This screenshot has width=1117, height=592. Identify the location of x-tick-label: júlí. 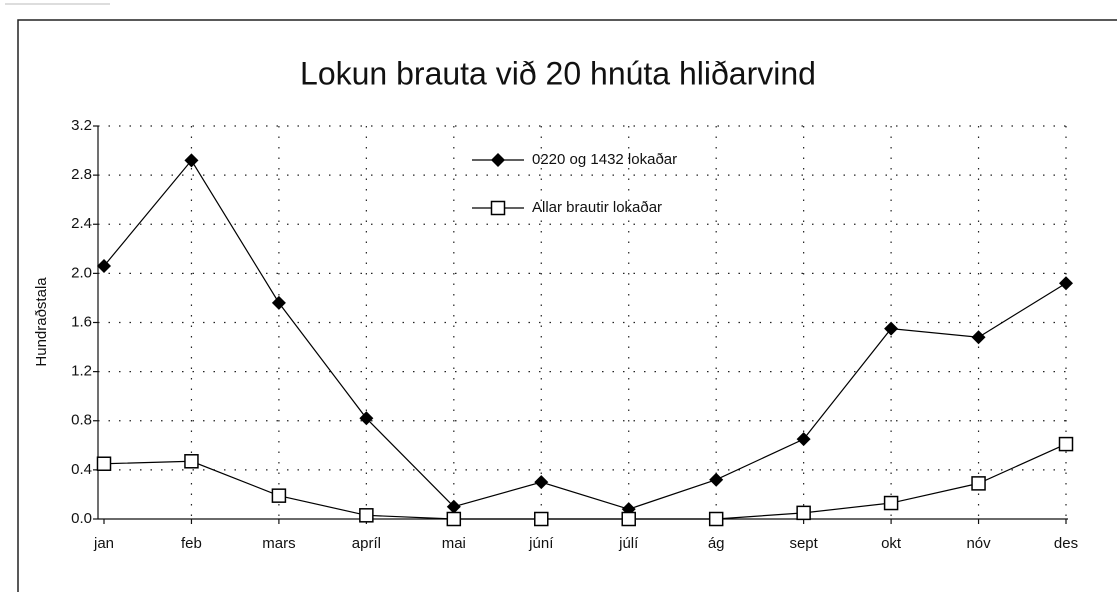
(628, 543).